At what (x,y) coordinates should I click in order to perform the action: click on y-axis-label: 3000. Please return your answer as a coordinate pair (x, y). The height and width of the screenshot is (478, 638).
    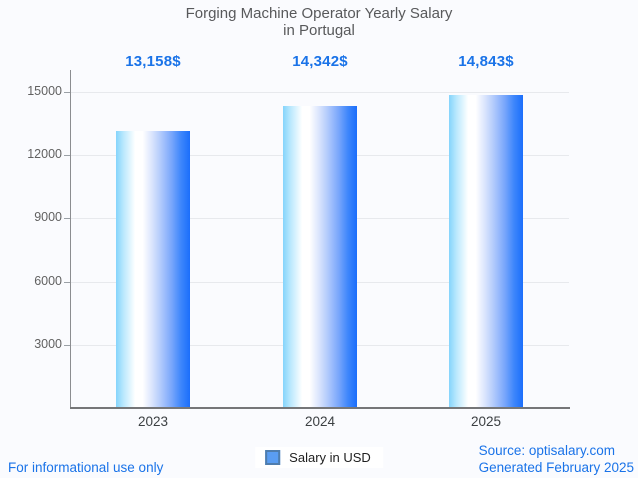
    Looking at the image, I should click on (48, 344).